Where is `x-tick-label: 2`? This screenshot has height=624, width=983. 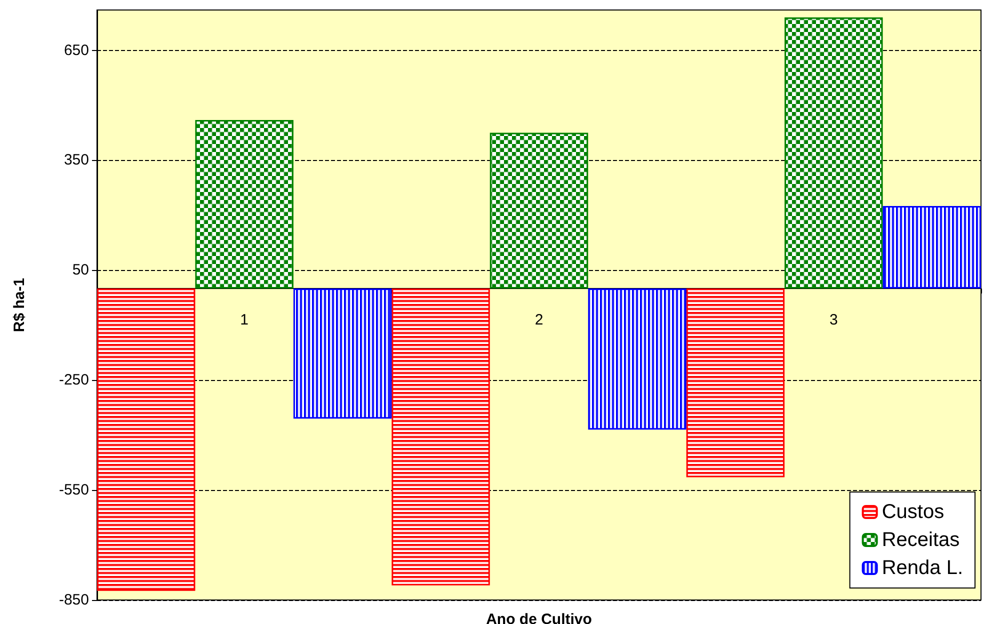
x-tick-label: 2 is located at coordinates (539, 320).